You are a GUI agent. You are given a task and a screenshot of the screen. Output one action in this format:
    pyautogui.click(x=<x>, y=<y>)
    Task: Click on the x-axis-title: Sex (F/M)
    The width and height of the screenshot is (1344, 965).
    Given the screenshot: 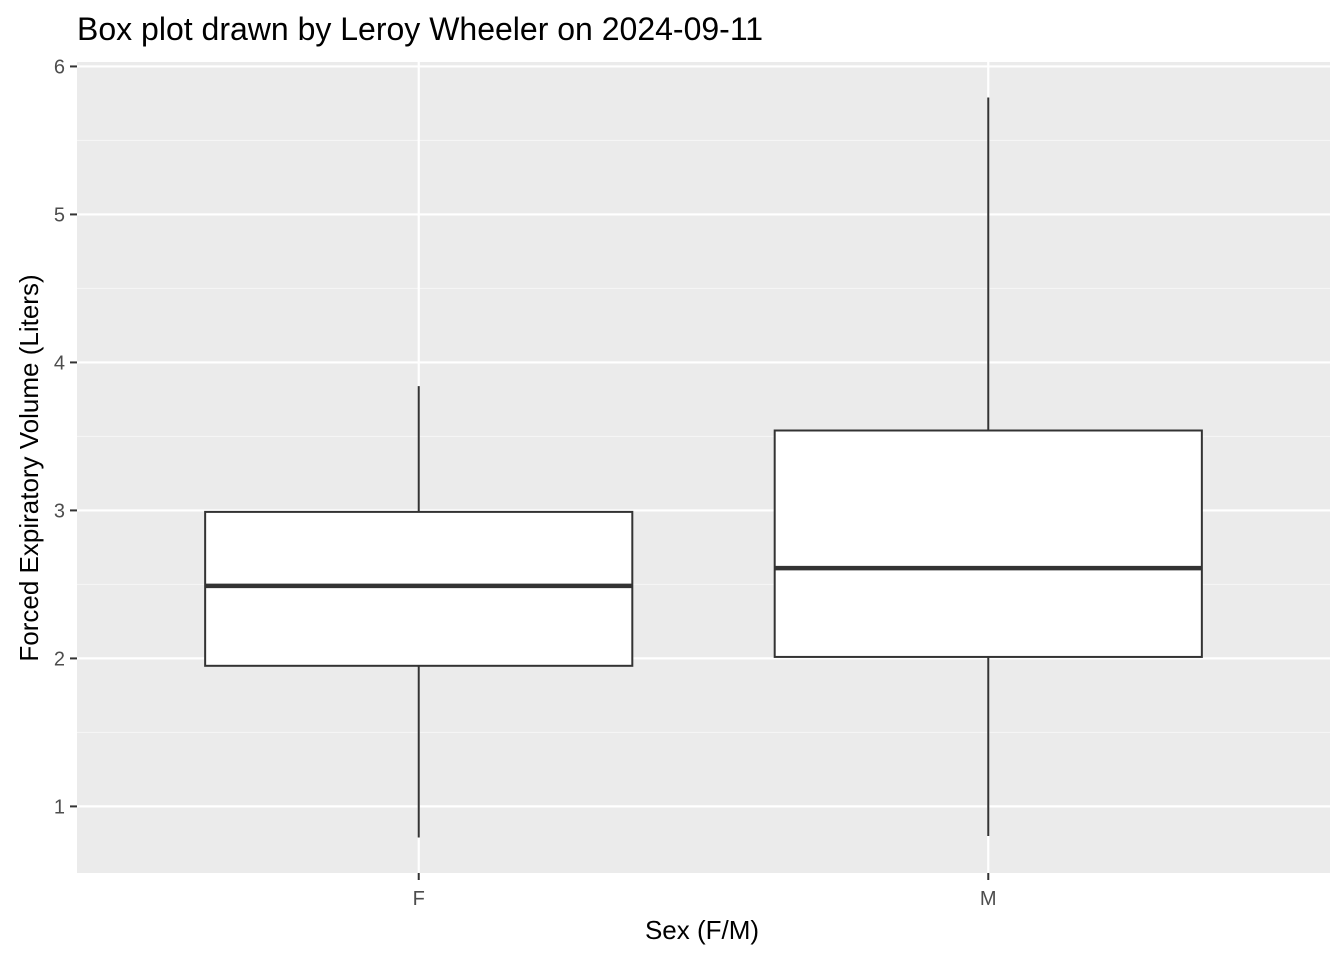 What is the action you would take?
    pyautogui.click(x=702, y=930)
    